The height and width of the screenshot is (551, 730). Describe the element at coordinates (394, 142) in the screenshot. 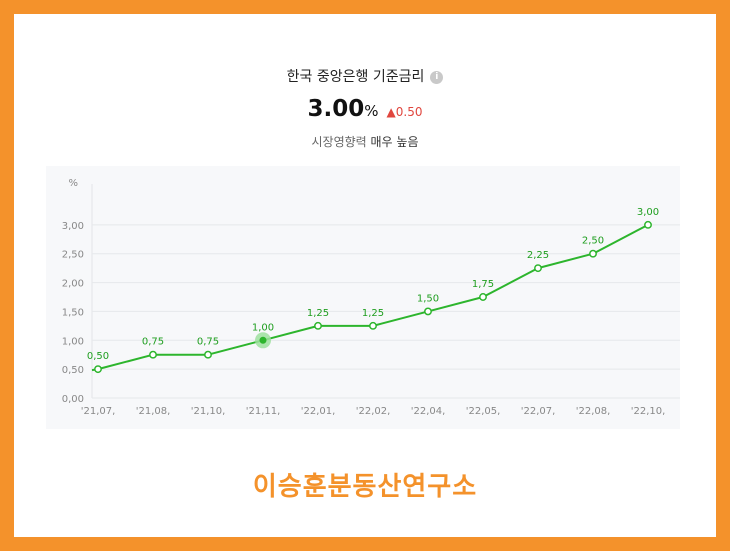

I see `influence-value: 매우 높음` at that location.